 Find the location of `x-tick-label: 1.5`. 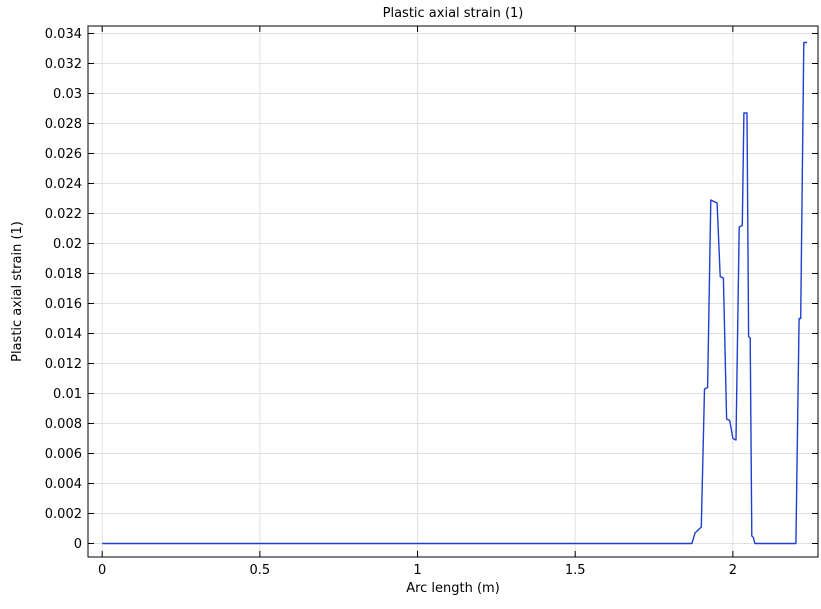

x-tick-label: 1.5 is located at coordinates (575, 570).